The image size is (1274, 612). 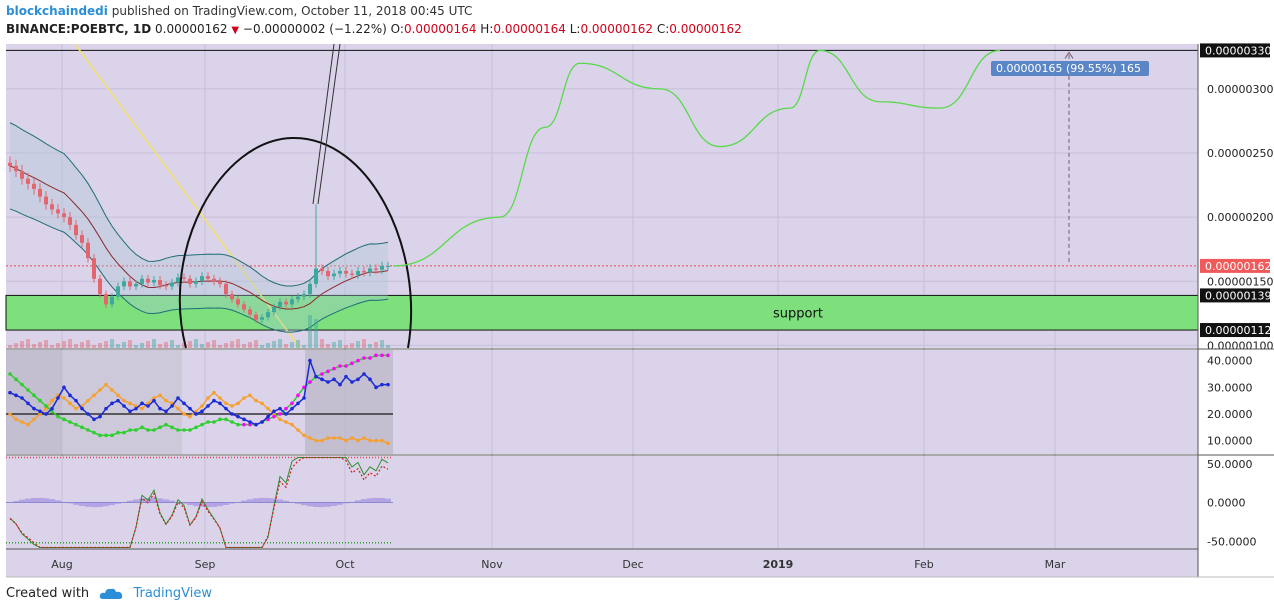 I want to click on low-value: 0.00000162, so click(x=616, y=29).